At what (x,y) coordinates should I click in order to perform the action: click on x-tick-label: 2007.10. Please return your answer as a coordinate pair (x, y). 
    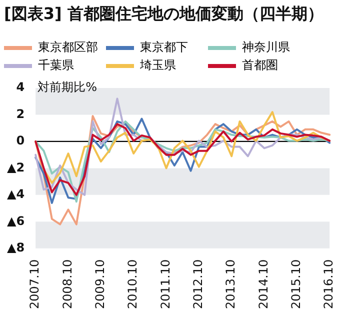
    Looking at the image, I should click on (35, 284).